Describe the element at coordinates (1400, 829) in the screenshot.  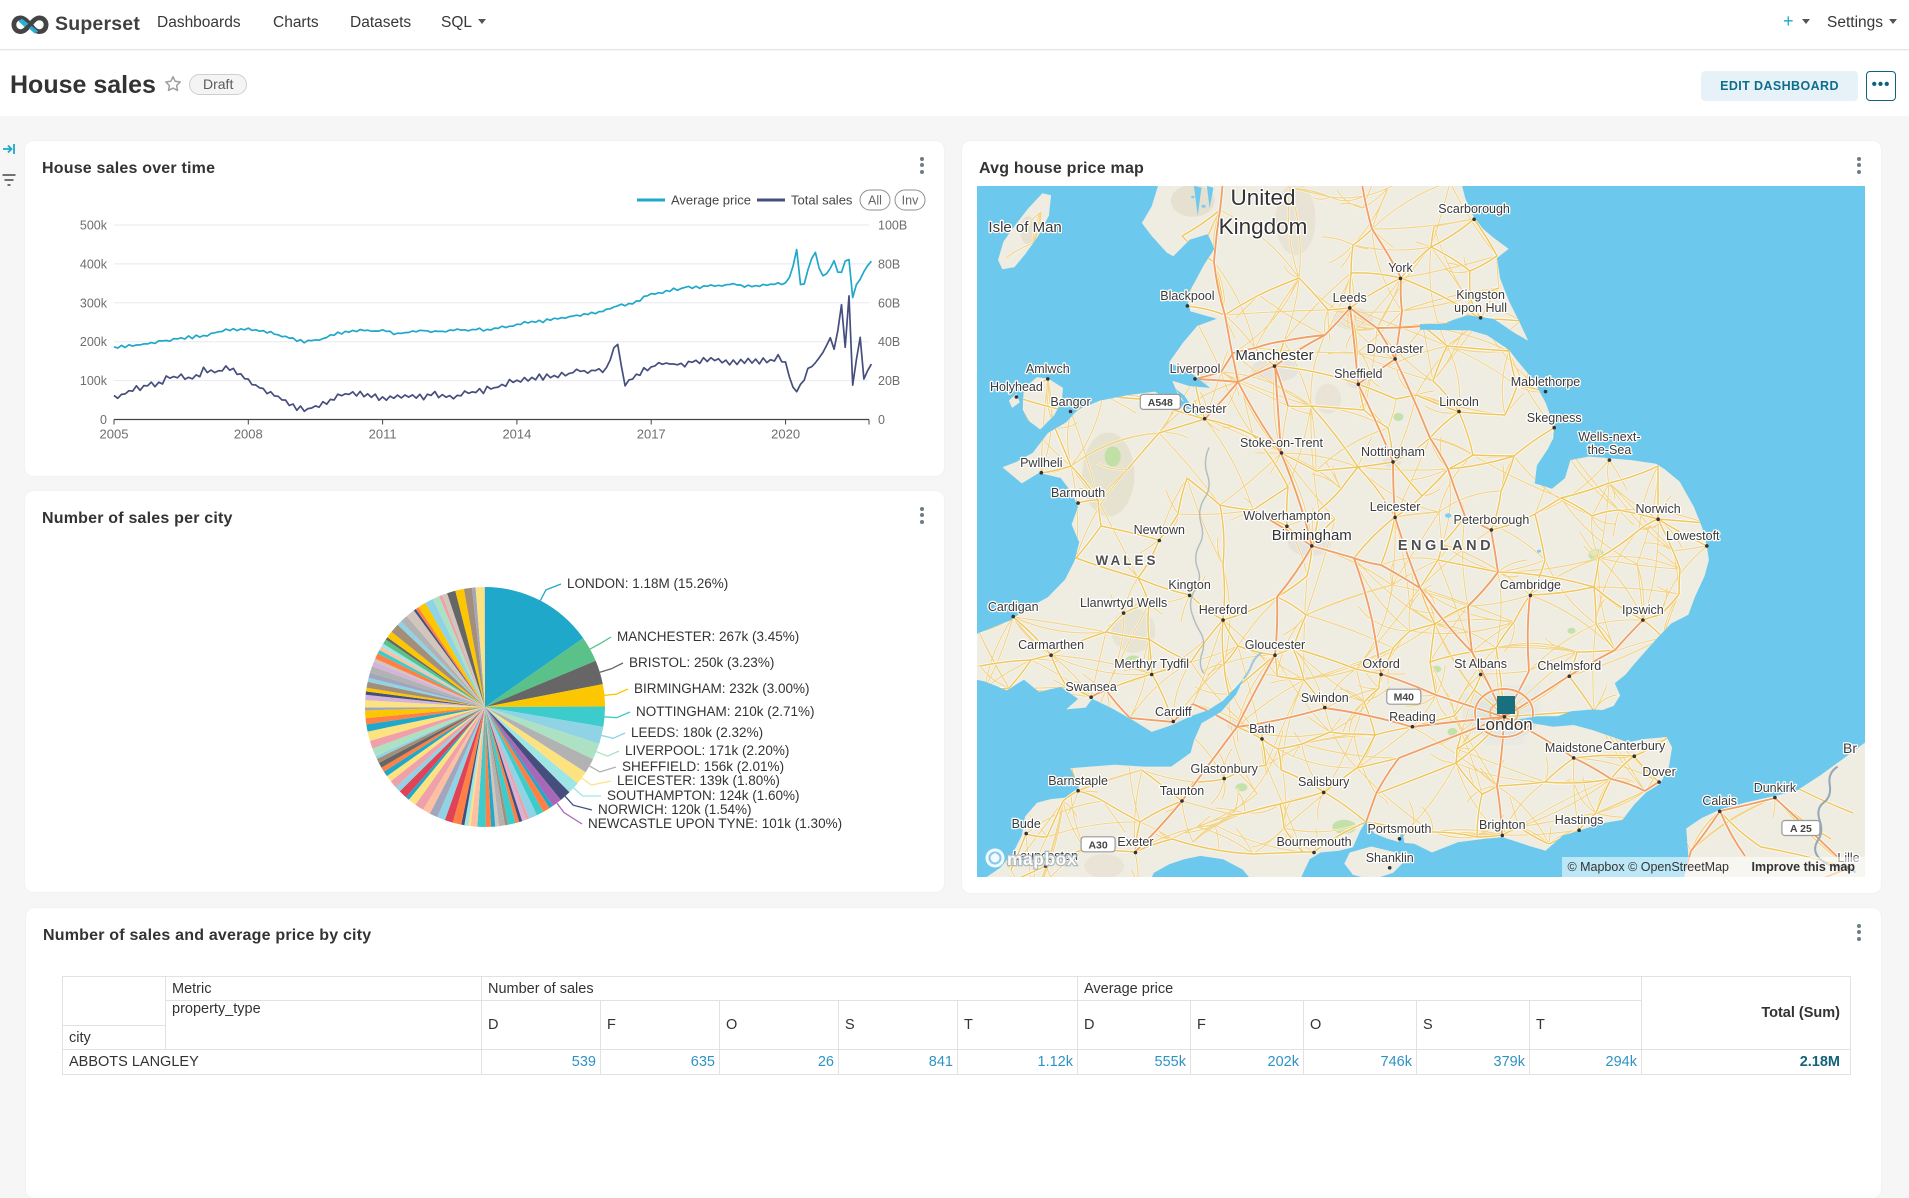
I see `svg-text: Portsmouth` at that location.